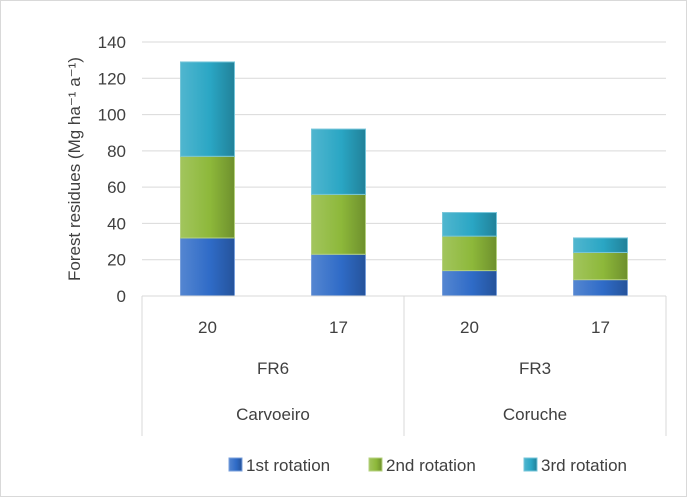 The height and width of the screenshot is (502, 687). Describe the element at coordinates (535, 414) in the screenshot. I see `x-site-label: Coruche` at that location.